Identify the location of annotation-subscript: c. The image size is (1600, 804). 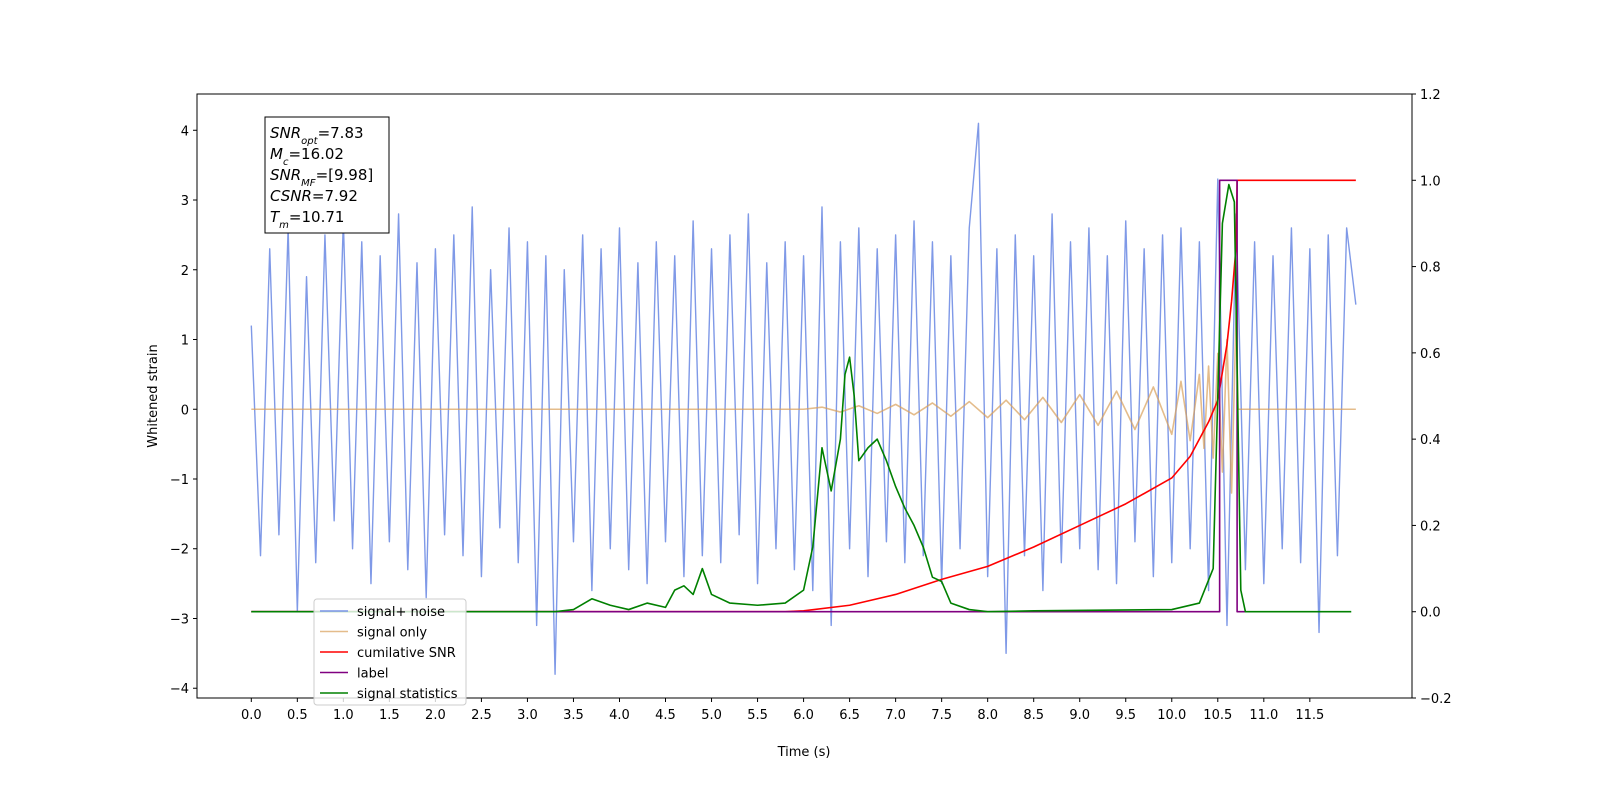
(286, 162).